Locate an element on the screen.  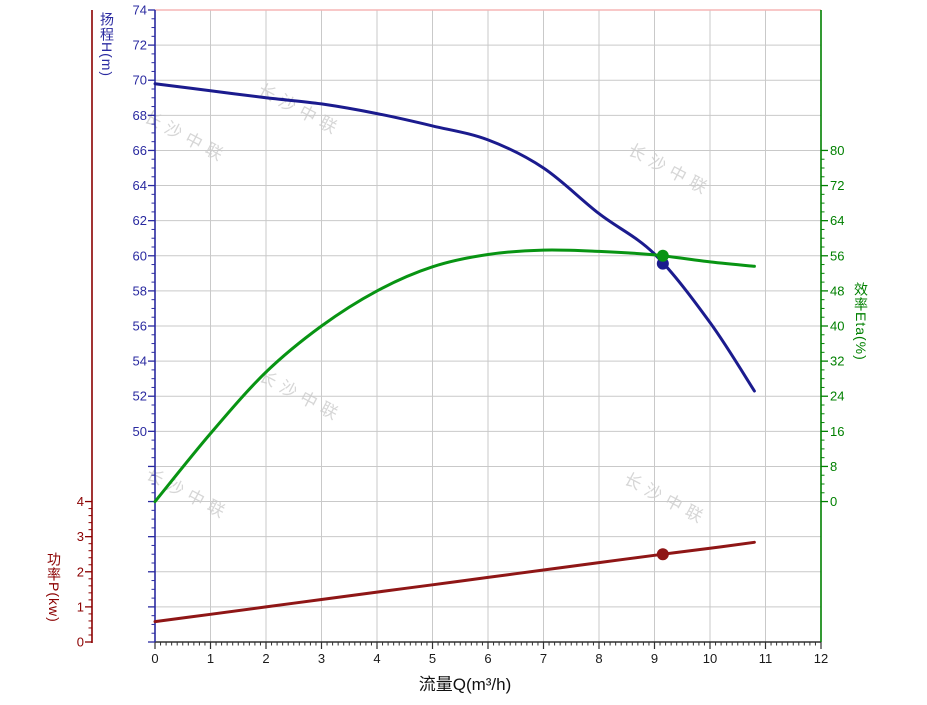
power-axis-tick-label: 2 is located at coordinates (80, 571).